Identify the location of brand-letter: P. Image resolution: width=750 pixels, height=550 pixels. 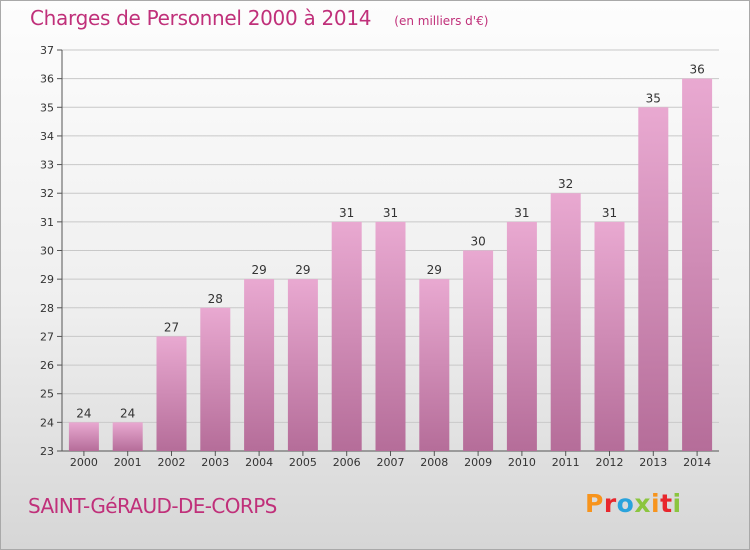
(594, 503).